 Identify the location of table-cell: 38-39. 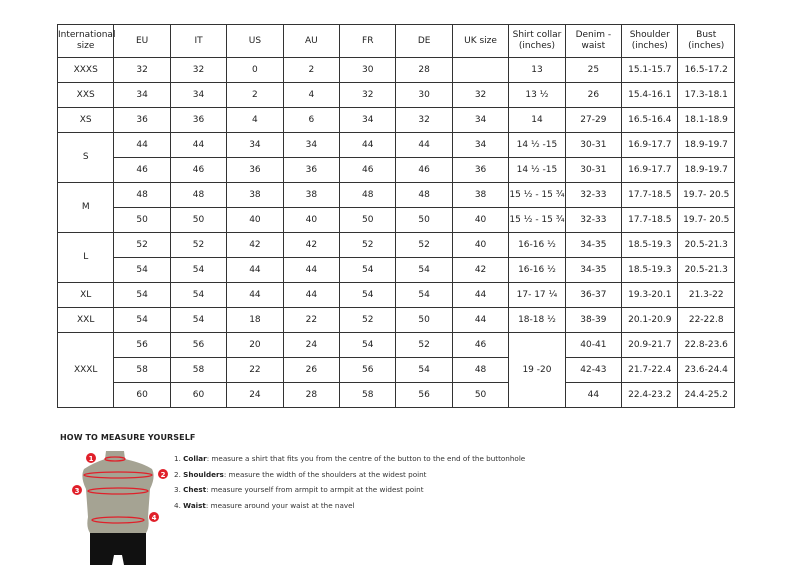
(593, 320).